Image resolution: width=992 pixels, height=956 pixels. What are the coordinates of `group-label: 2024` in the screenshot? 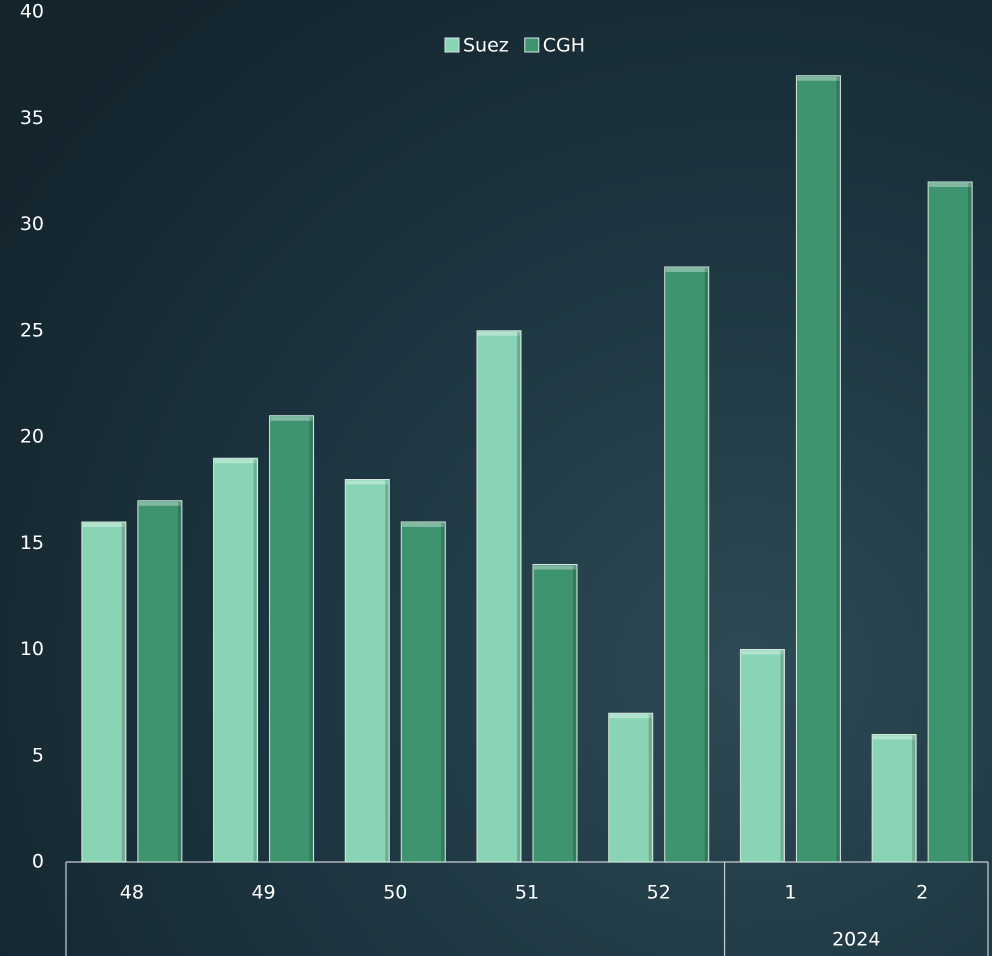 It's located at (856, 940).